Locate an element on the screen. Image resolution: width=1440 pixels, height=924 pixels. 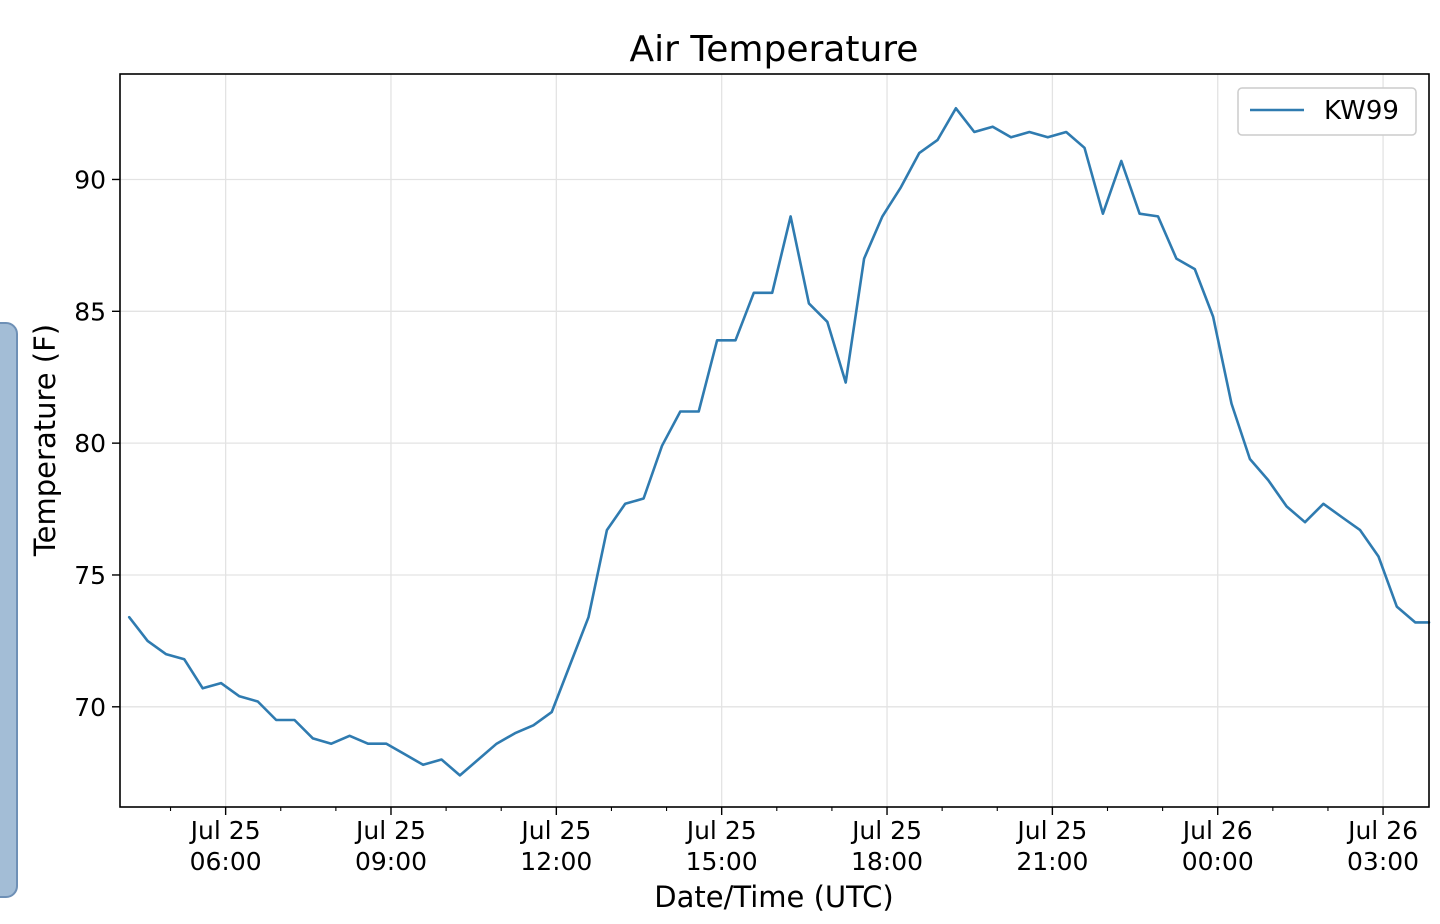
legend: KW99 is located at coordinates (1327, 111).